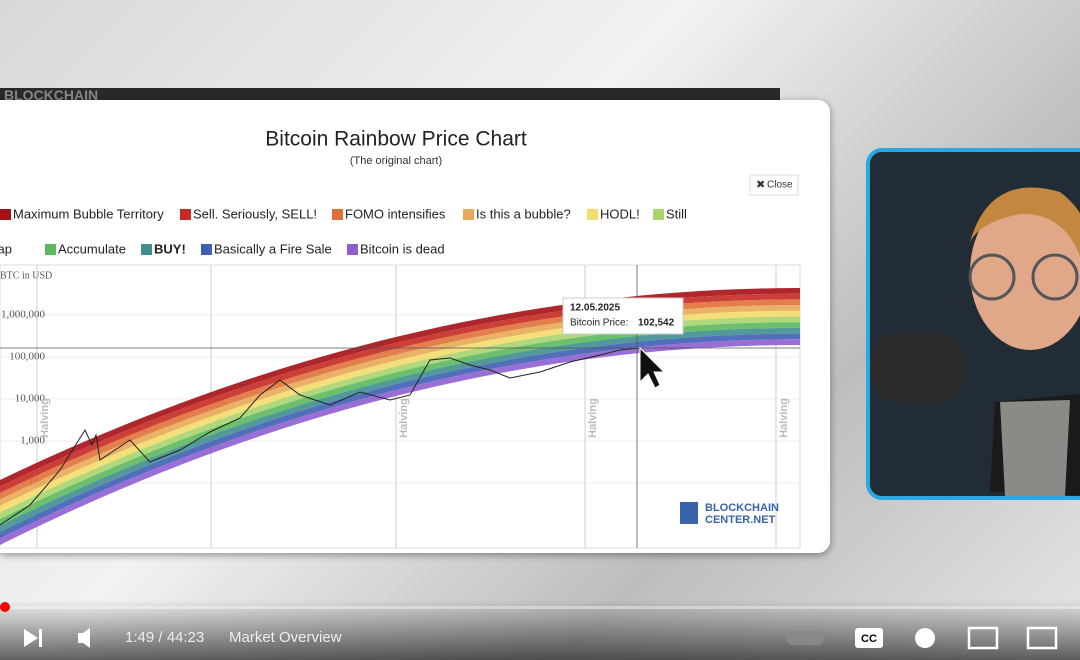 Image resolution: width=1080 pixels, height=660 pixels. What do you see at coordinates (599, 323) in the screenshot?
I see `tooltip-label: Bitcoin Price:` at bounding box center [599, 323].